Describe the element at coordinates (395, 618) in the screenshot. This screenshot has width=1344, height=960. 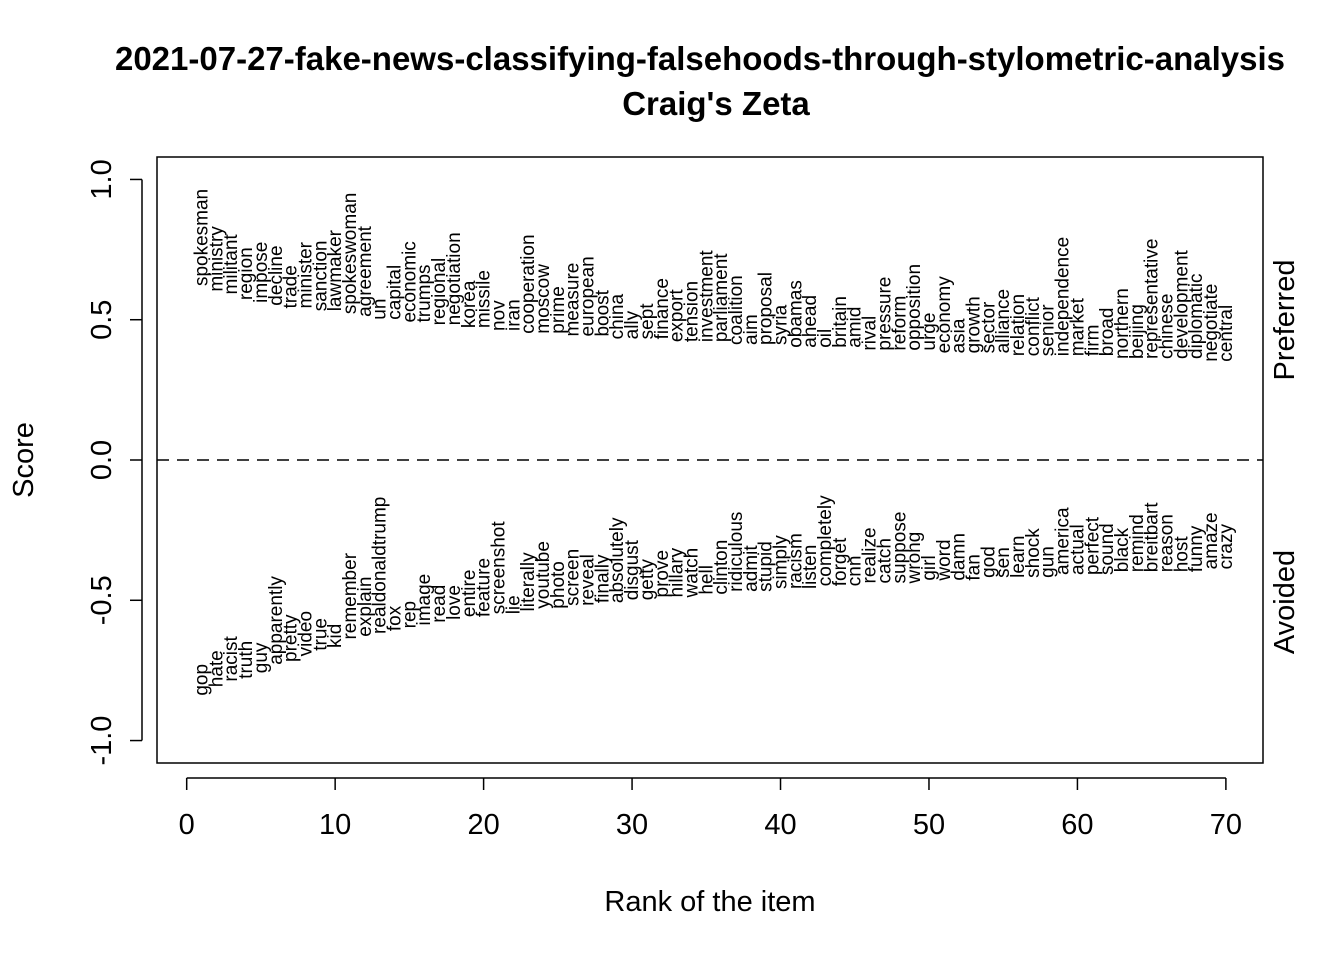
I see `avoided-word: fox` at that location.